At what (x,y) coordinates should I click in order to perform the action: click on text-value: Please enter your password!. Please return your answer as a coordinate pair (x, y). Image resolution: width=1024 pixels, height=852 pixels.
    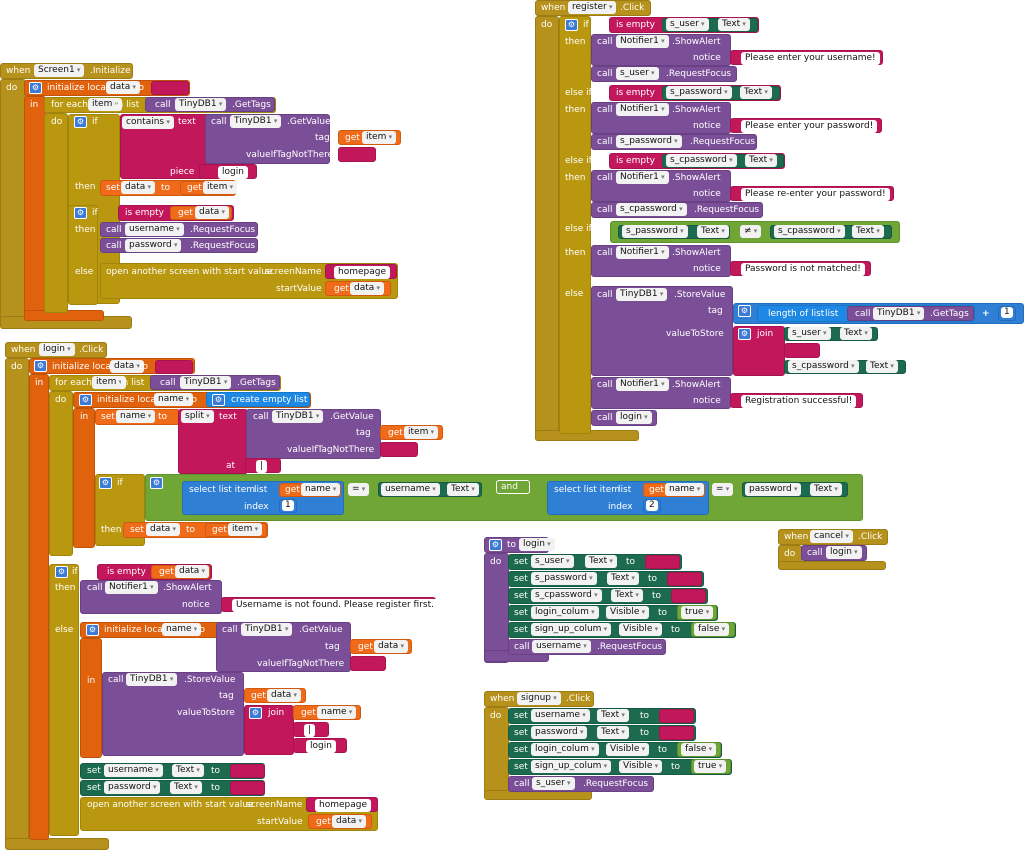
    Looking at the image, I should click on (809, 126).